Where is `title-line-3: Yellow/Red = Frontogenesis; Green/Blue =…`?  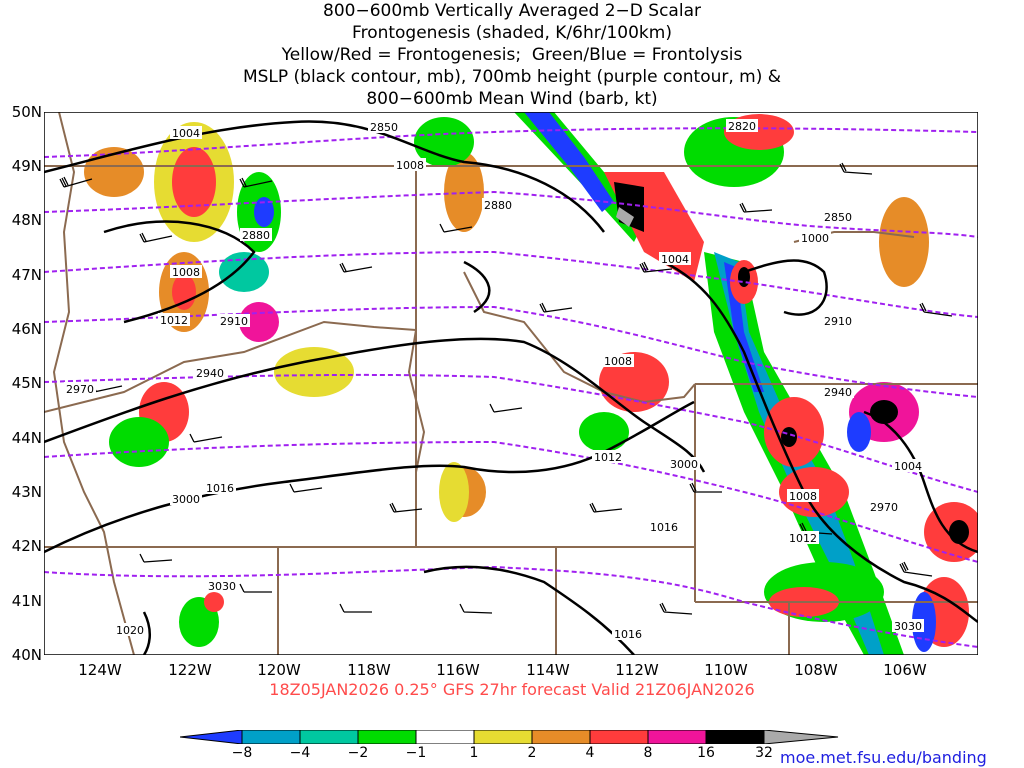 title-line-3: Yellow/Red = Frontogenesis; Green/Blue =… is located at coordinates (512, 55).